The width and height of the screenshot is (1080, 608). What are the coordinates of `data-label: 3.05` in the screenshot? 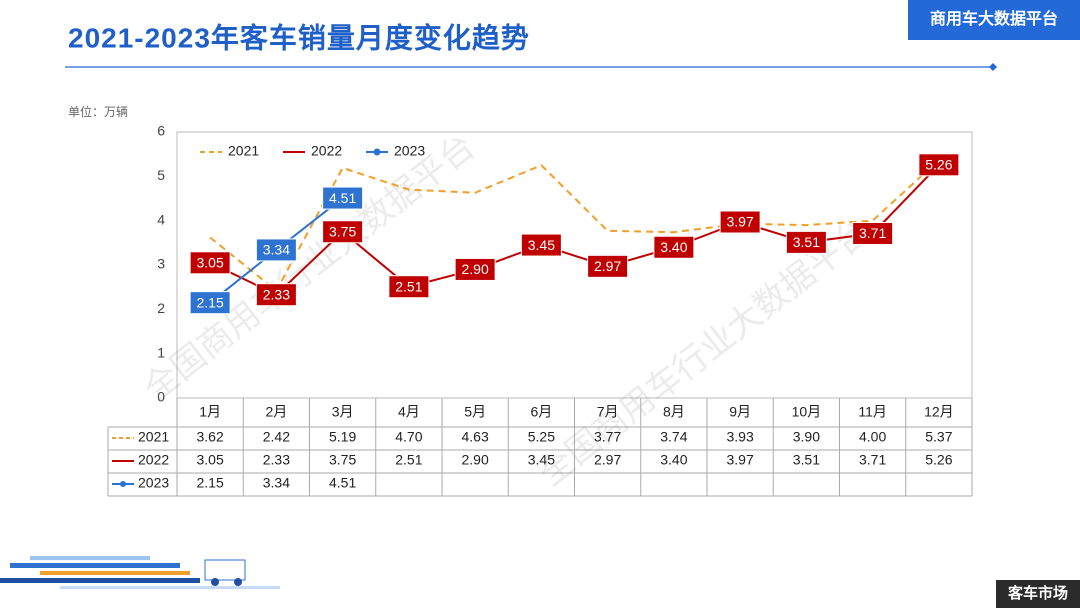 It's located at (210, 262).